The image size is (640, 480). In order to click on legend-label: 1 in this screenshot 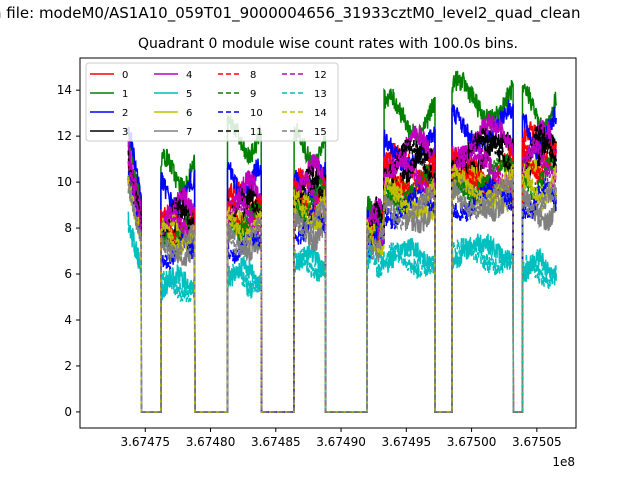, I will do `click(125, 94)`.